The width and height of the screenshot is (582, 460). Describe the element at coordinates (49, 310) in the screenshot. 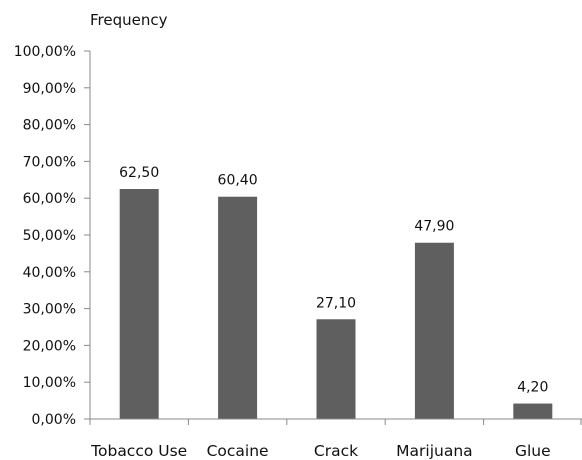

I see `y-tick-label: 30,00%` at that location.